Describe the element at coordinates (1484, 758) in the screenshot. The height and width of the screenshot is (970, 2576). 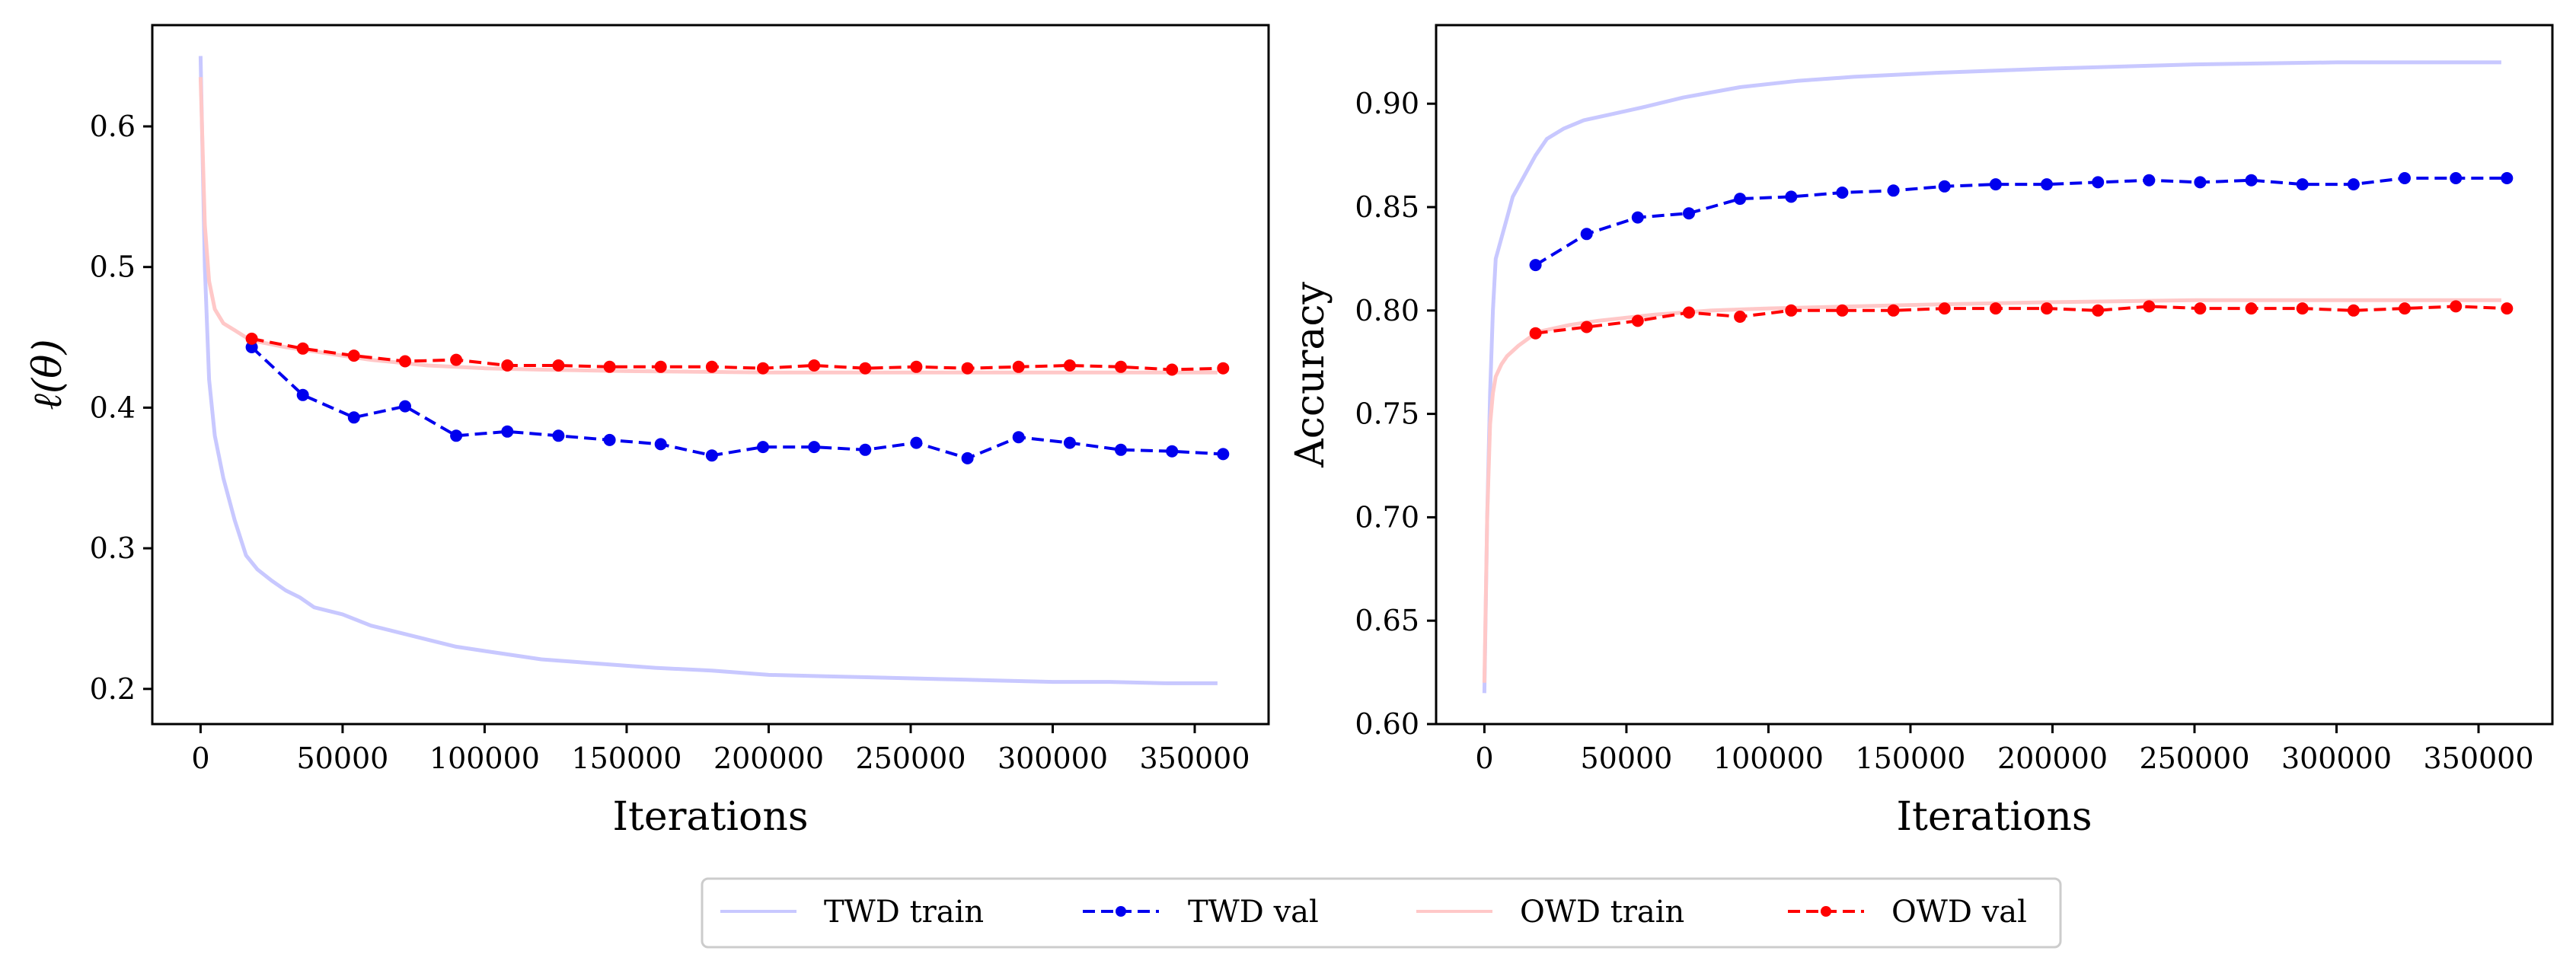
I see `accuracy-chart-xtick-label: 0` at that location.